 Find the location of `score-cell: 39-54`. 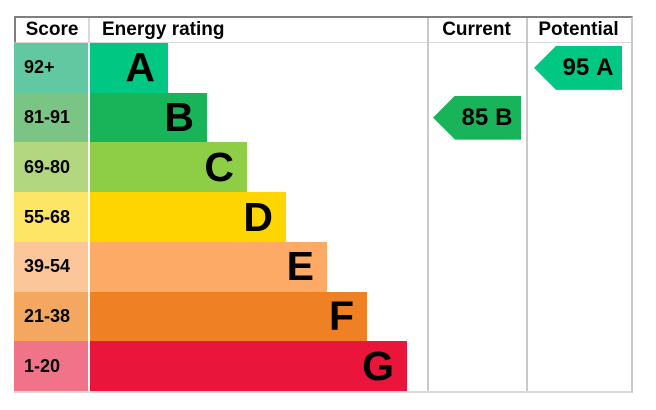

score-cell: 39-54 is located at coordinates (51, 266).